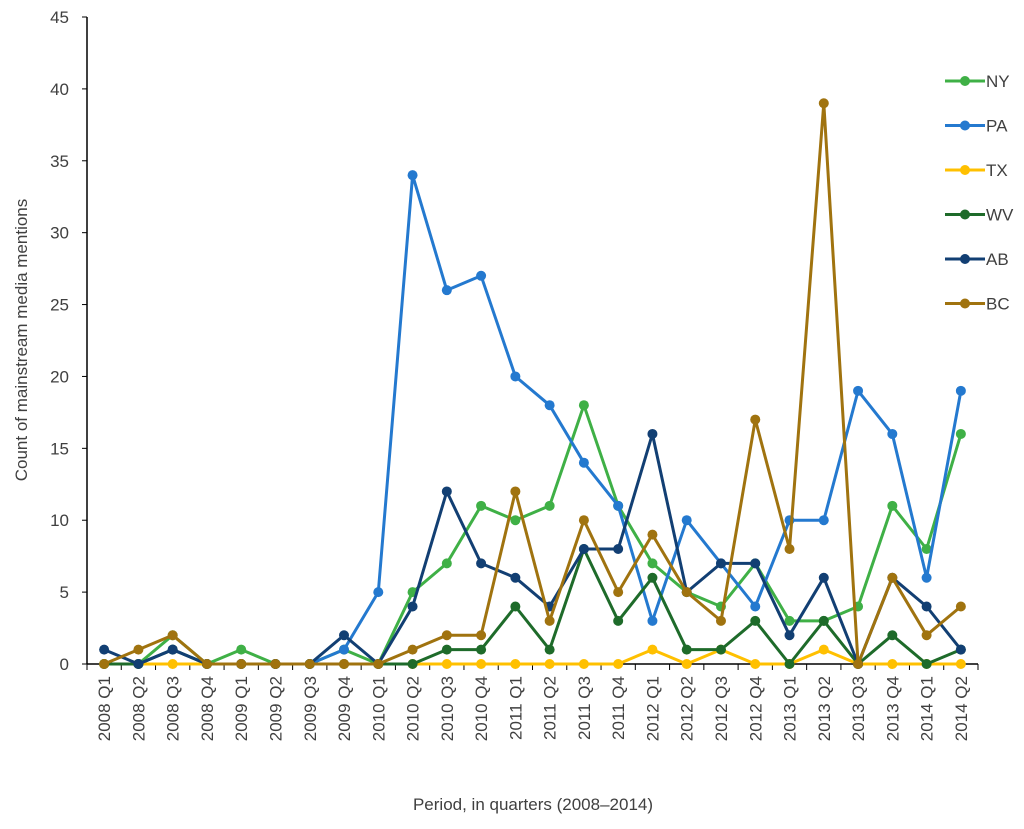 This screenshot has height=829, width=1024. I want to click on x-tick-label: 2009 Q4, so click(344, 708).